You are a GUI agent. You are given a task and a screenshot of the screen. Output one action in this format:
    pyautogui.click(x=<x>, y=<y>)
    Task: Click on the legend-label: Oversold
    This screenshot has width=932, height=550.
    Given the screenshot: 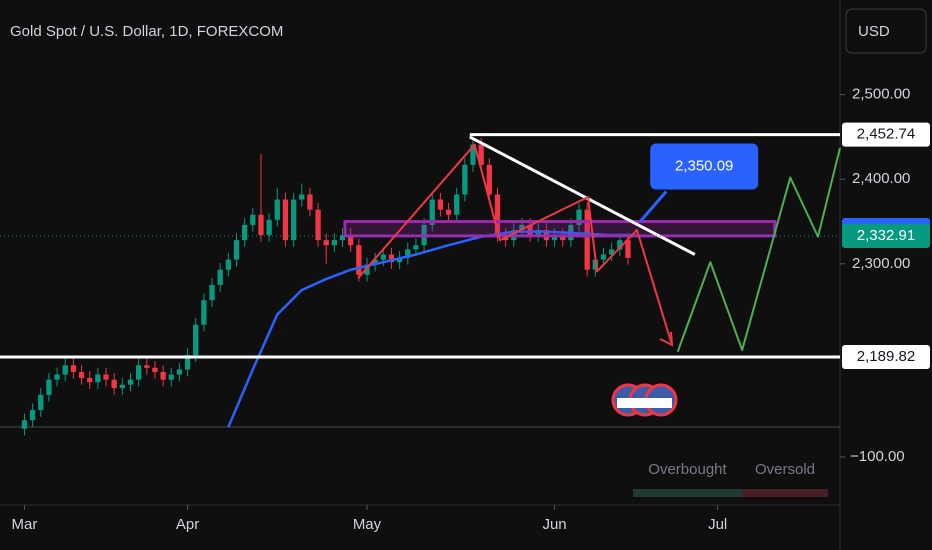 What is the action you would take?
    pyautogui.click(x=785, y=469)
    